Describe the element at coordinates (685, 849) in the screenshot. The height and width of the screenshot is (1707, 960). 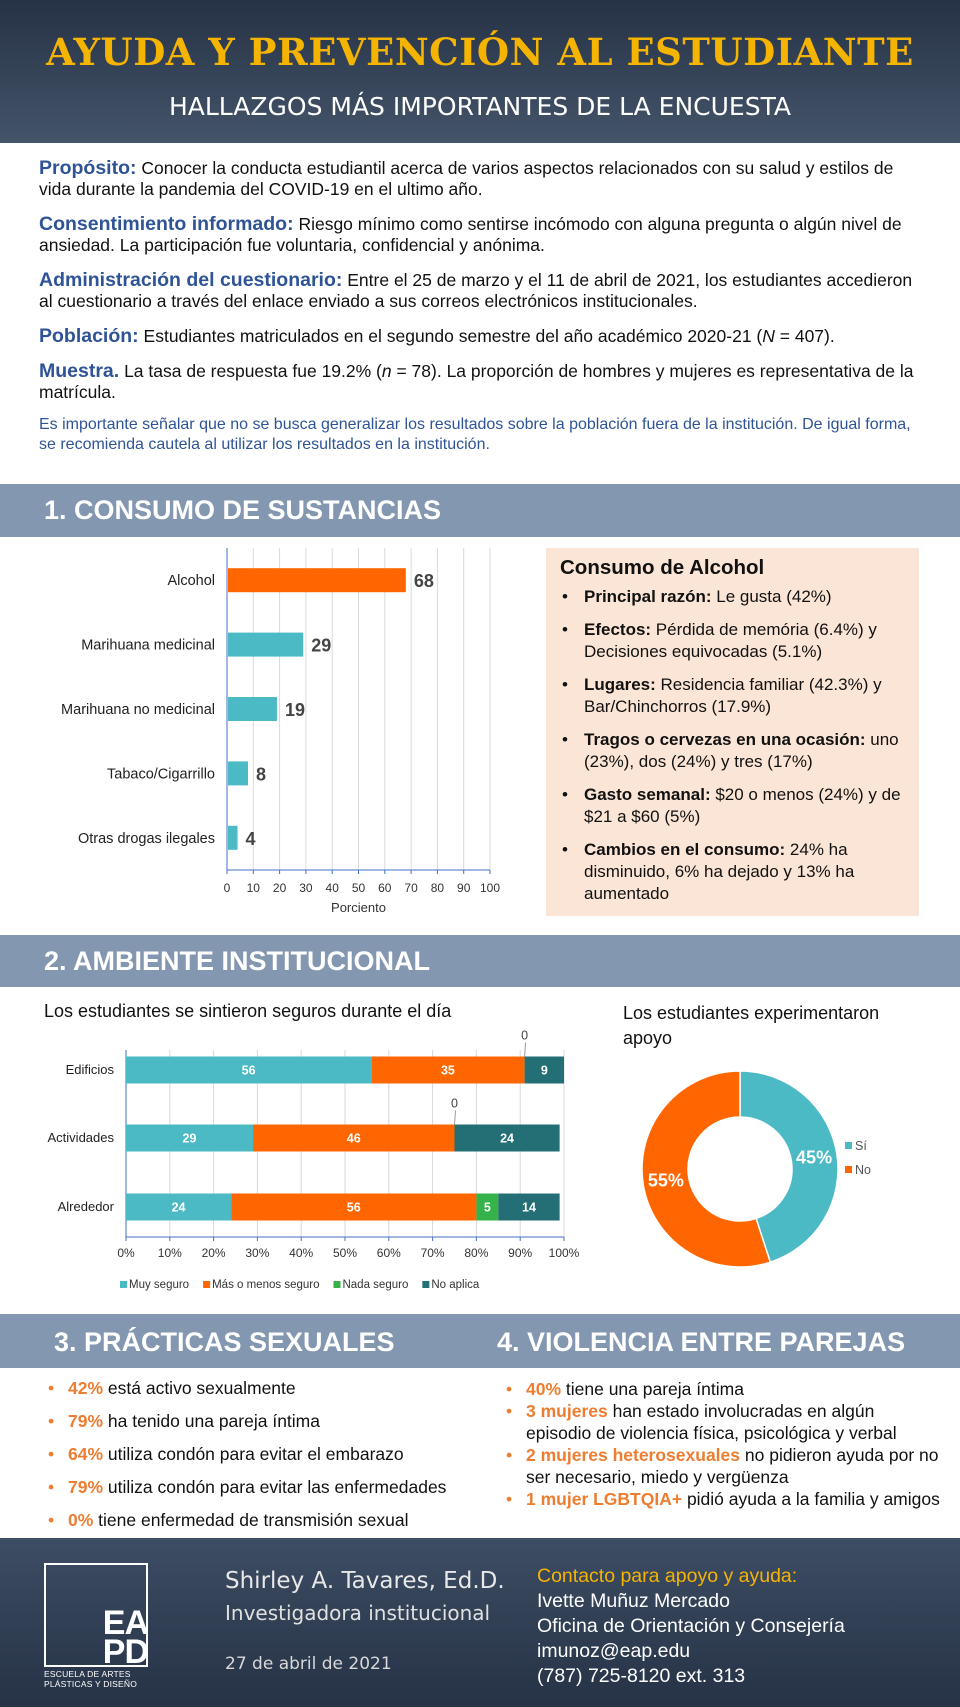
I see `alcohol-item-label: Cambios en el consumo:` at that location.